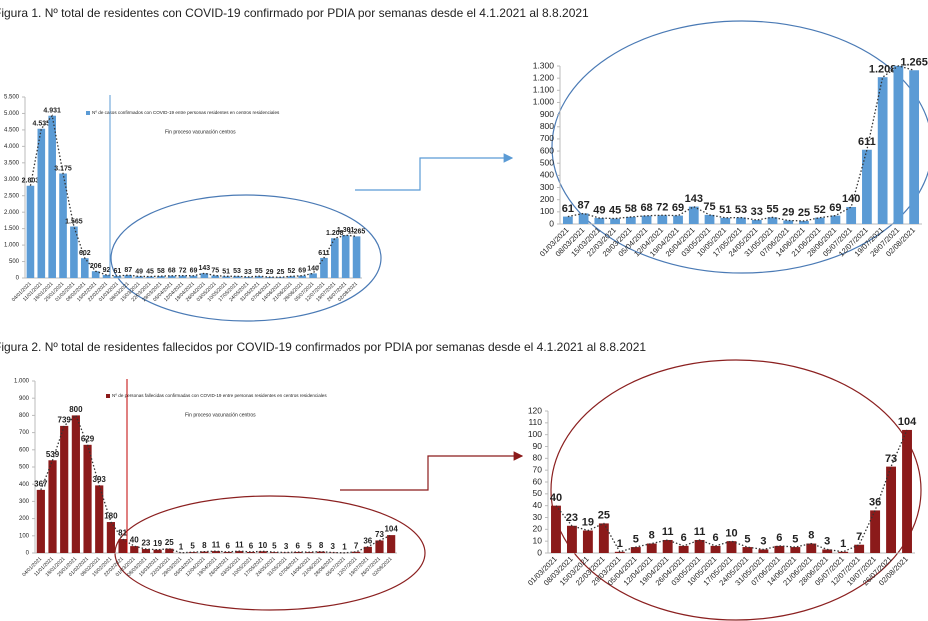 The width and height of the screenshot is (928, 621). Describe the element at coordinates (538, 493) in the screenshot. I see `y-tick-label: 50` at that location.